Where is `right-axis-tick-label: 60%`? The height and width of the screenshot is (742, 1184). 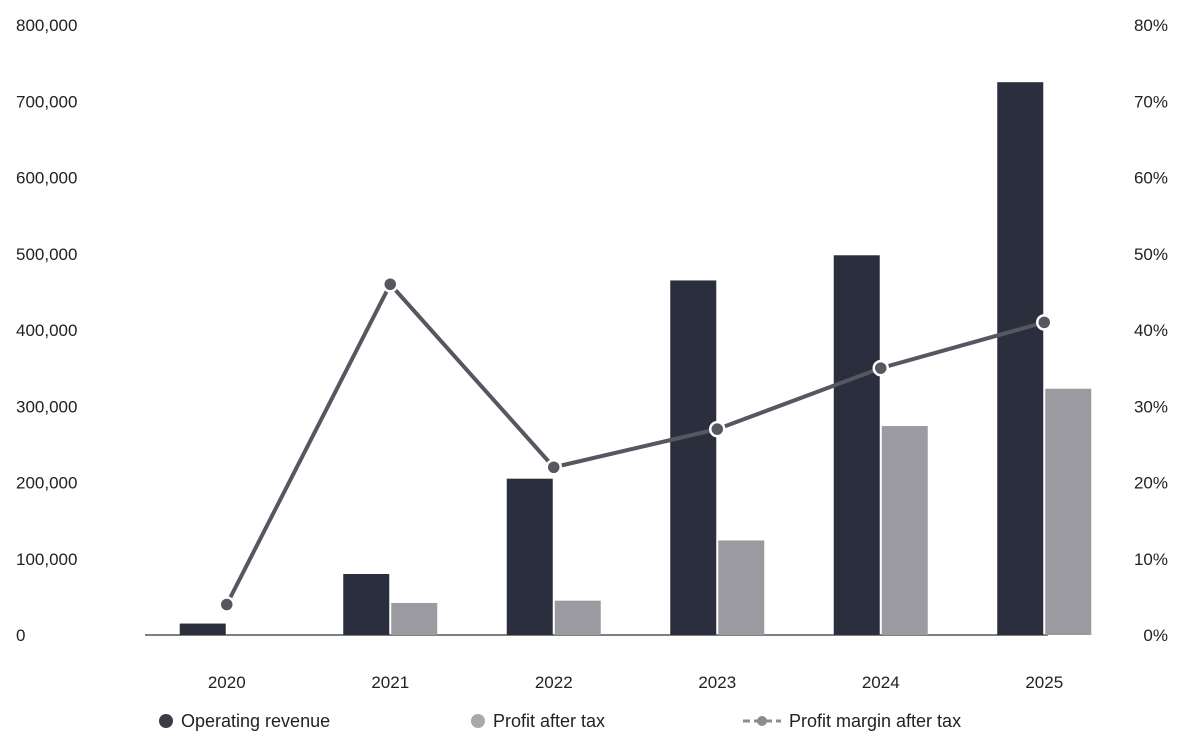 right-axis-tick-label: 60% is located at coordinates (1151, 178).